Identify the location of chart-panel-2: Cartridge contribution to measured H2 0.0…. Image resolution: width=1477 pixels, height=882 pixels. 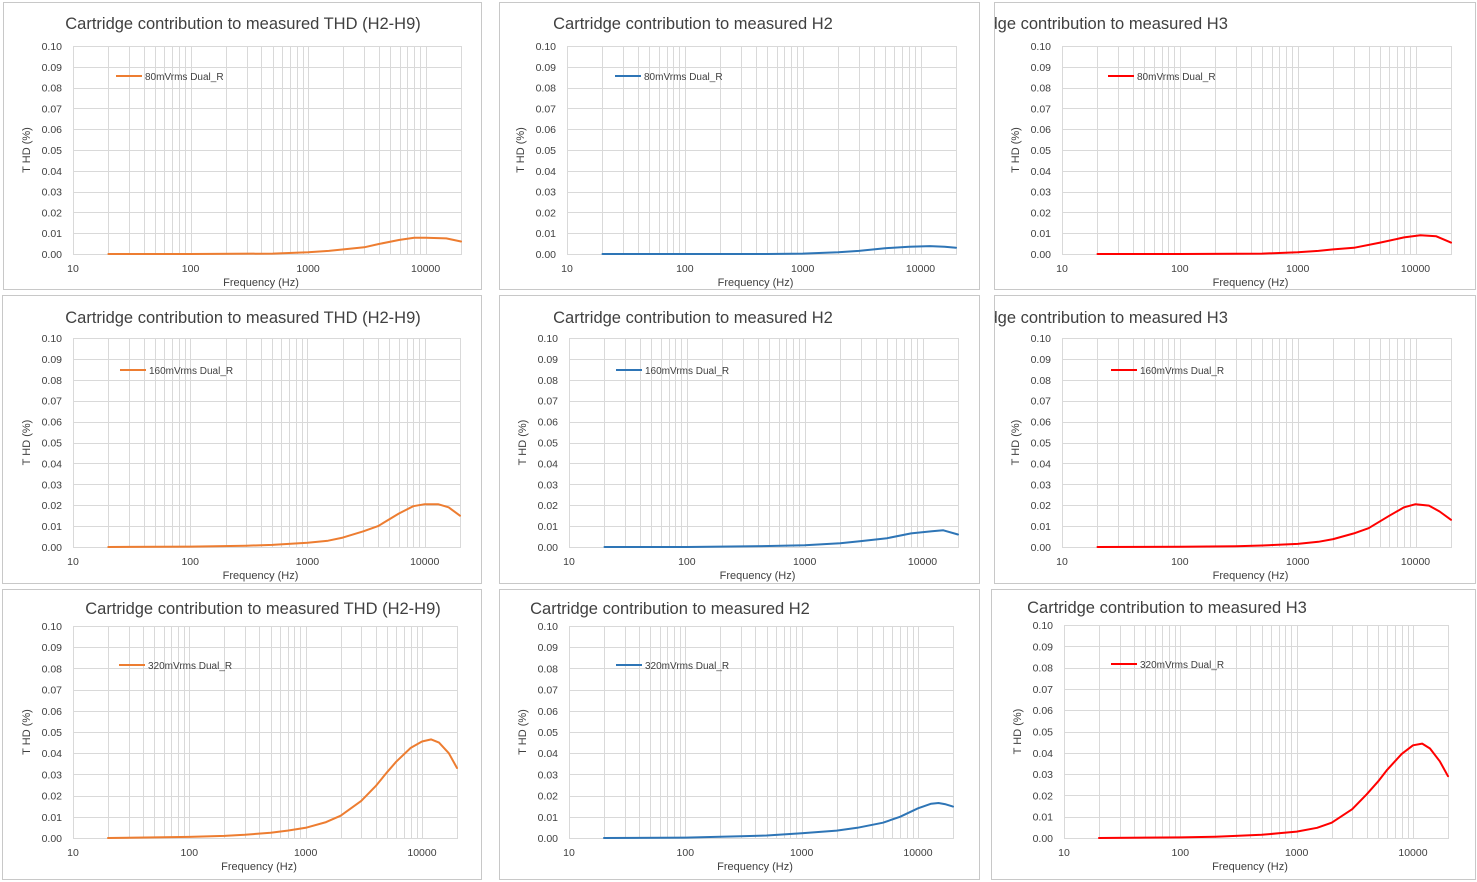
(739, 146).